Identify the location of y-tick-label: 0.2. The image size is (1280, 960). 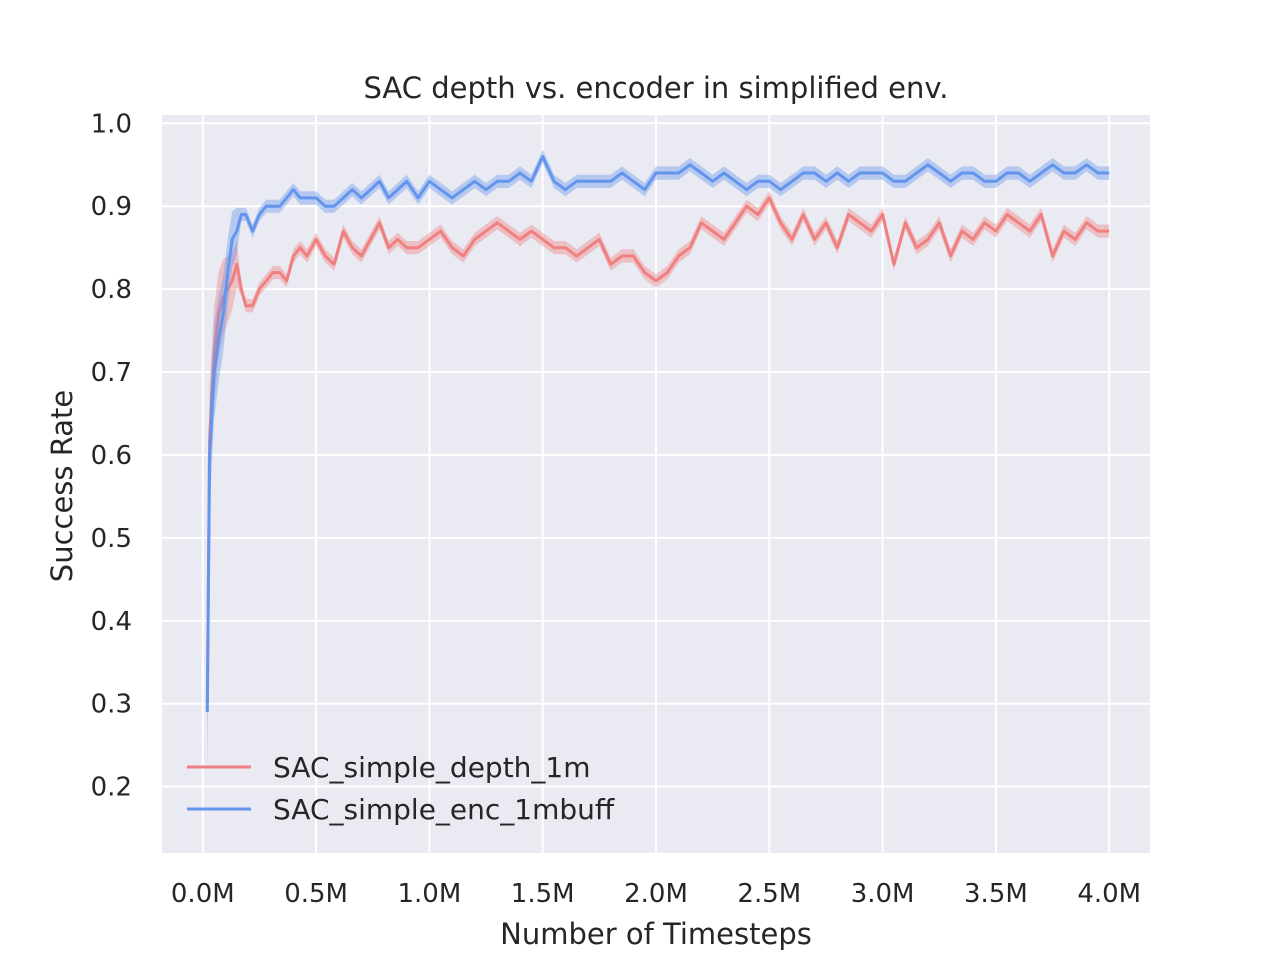
(111, 788).